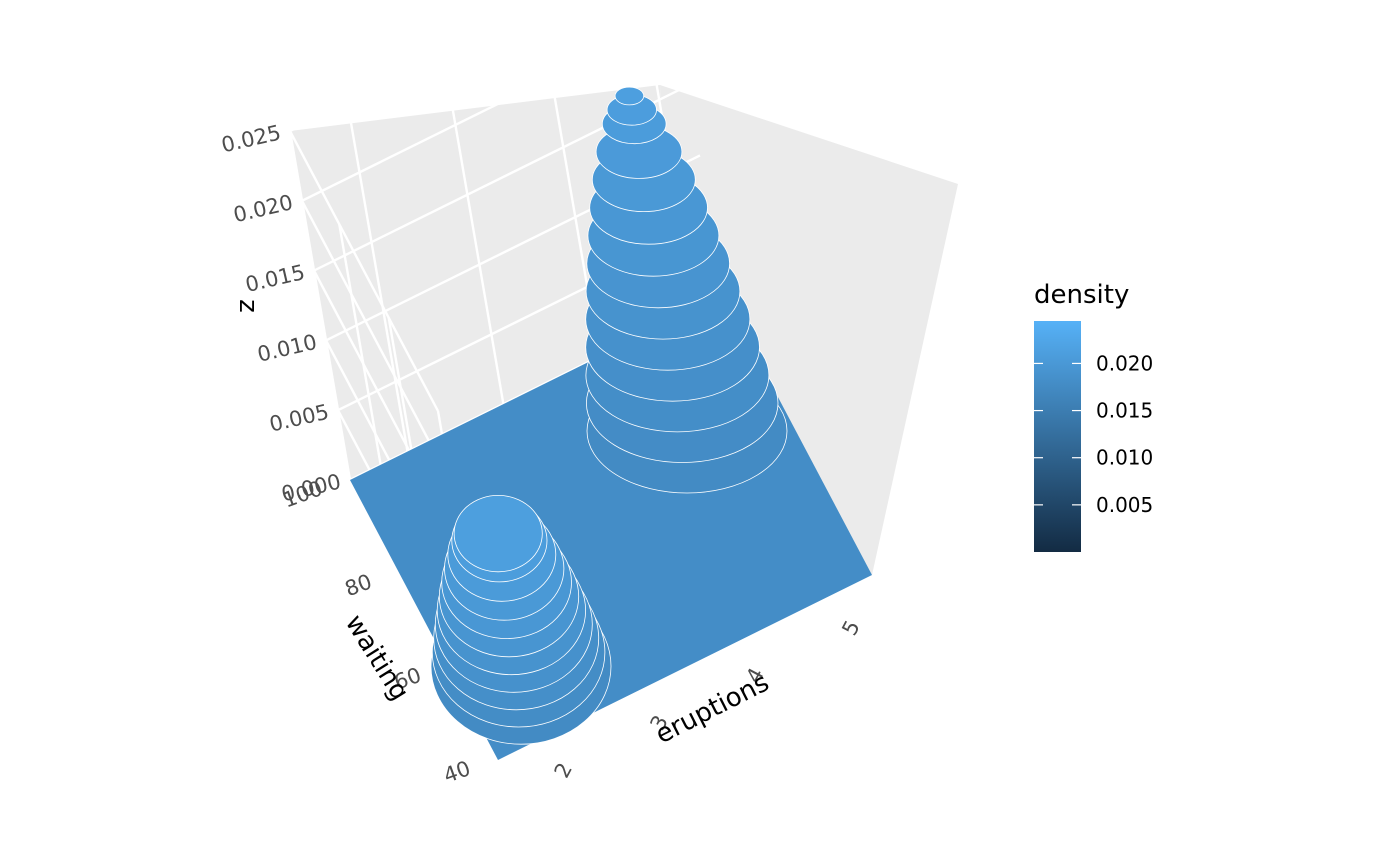 The height and width of the screenshot is (866, 1400). What do you see at coordinates (563, 770) in the screenshot?
I see `x-tick-label: 2` at bounding box center [563, 770].